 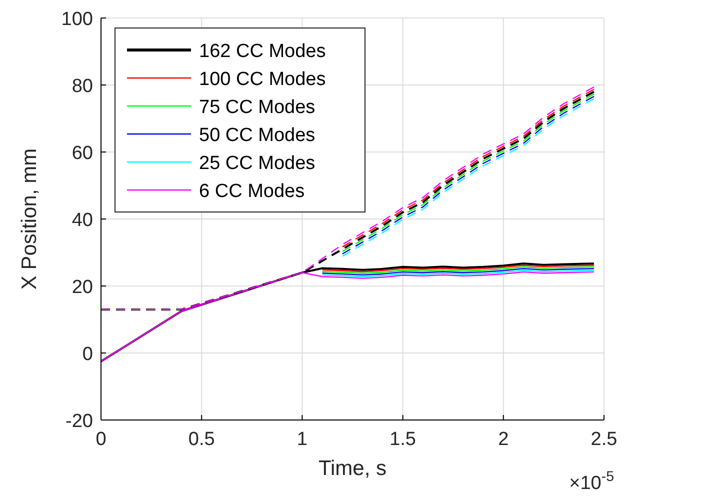 What do you see at coordinates (262, 79) in the screenshot?
I see `legend-label: 100 CC Modes` at bounding box center [262, 79].